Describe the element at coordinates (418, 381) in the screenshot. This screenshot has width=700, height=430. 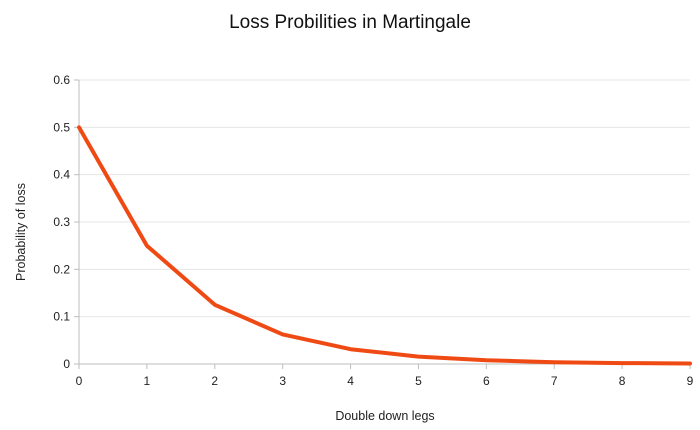
I see `x-tick-label: 5` at that location.